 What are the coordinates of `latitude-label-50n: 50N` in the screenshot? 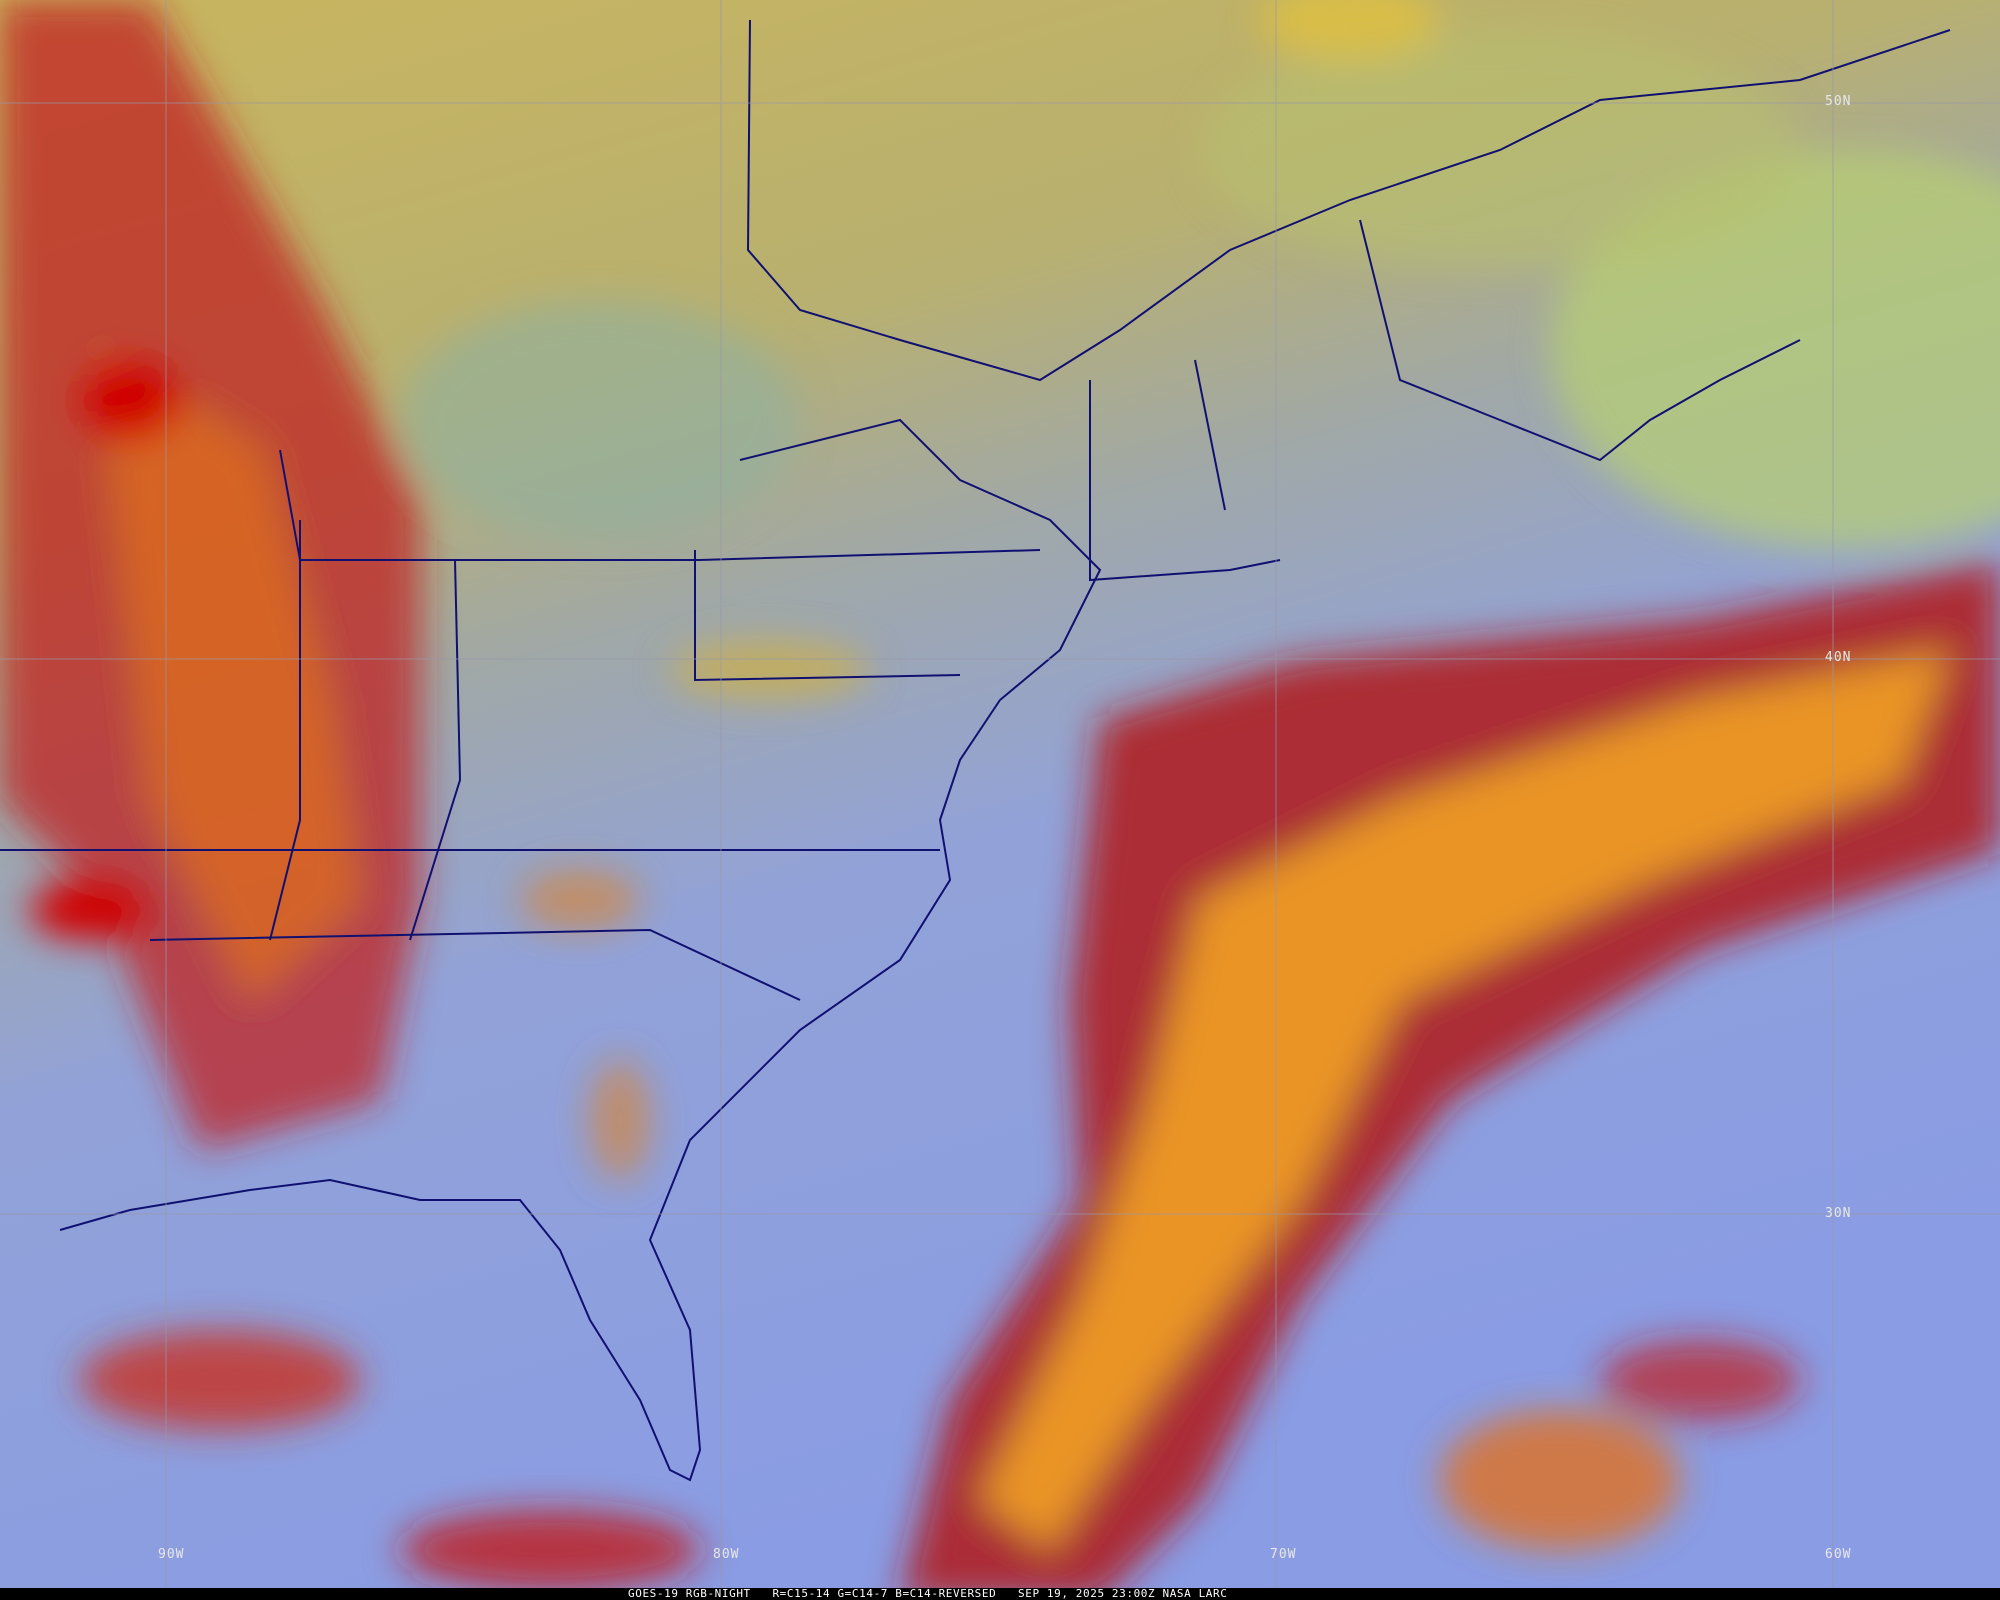 It's located at (1838, 101).